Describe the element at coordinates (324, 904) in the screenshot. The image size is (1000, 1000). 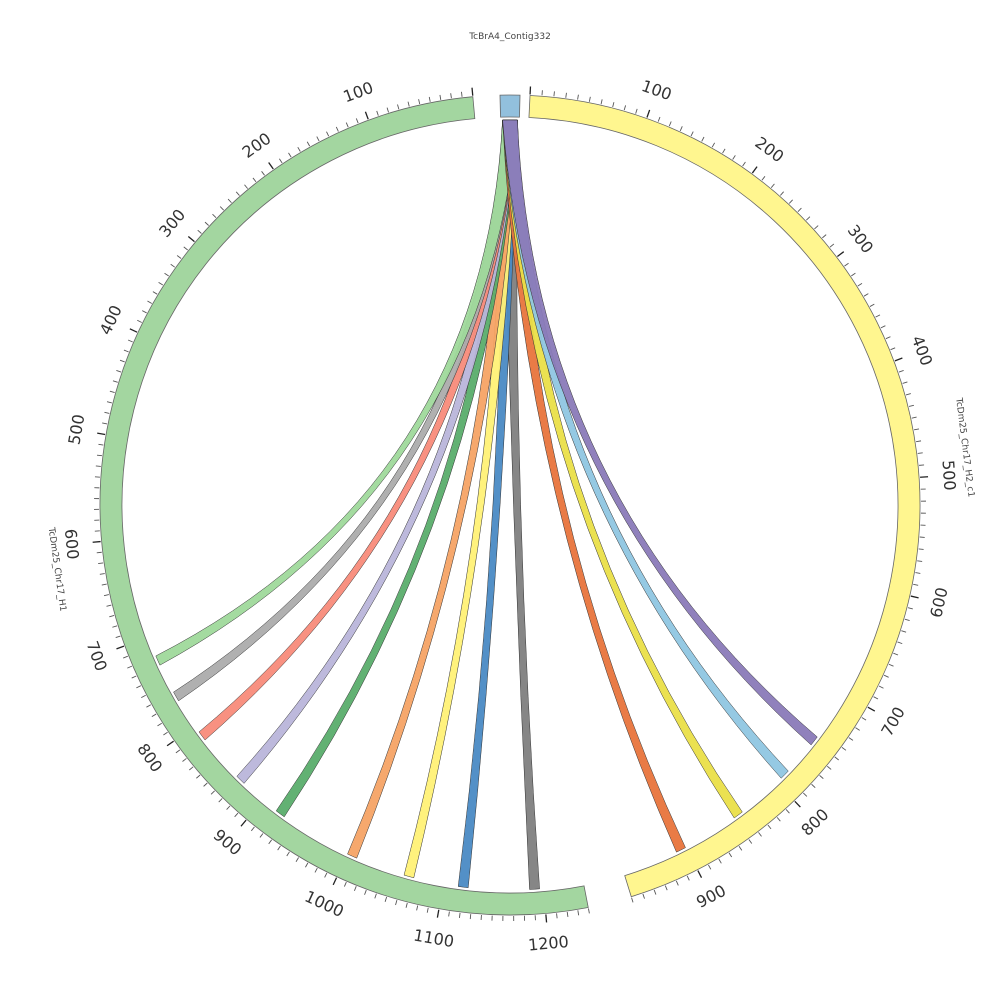
I see `tick-label: 1000` at that location.